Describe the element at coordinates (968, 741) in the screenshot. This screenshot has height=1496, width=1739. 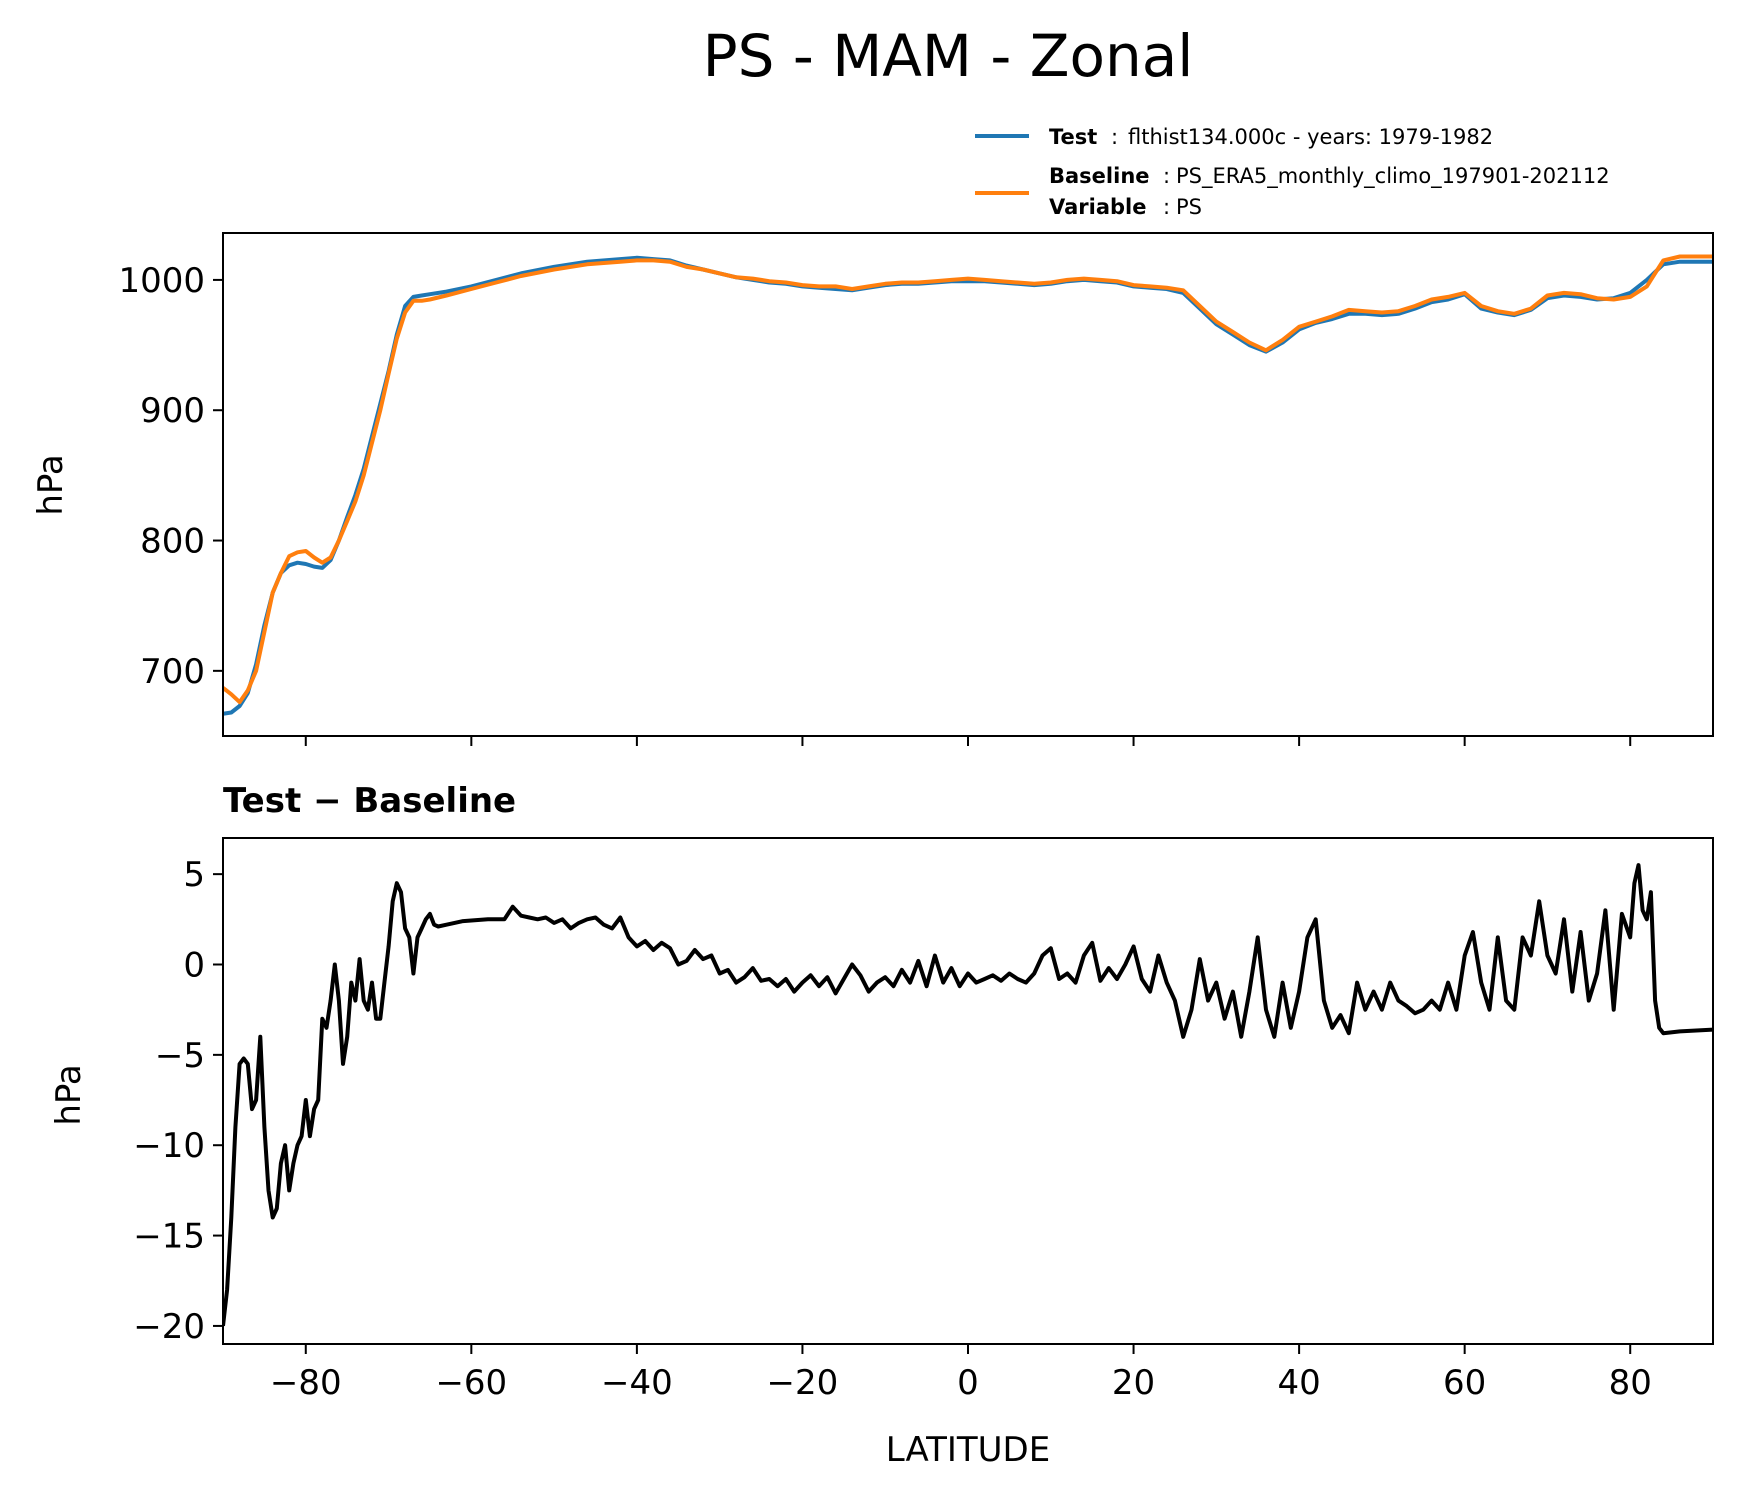
I see `top-x-ticks` at that location.